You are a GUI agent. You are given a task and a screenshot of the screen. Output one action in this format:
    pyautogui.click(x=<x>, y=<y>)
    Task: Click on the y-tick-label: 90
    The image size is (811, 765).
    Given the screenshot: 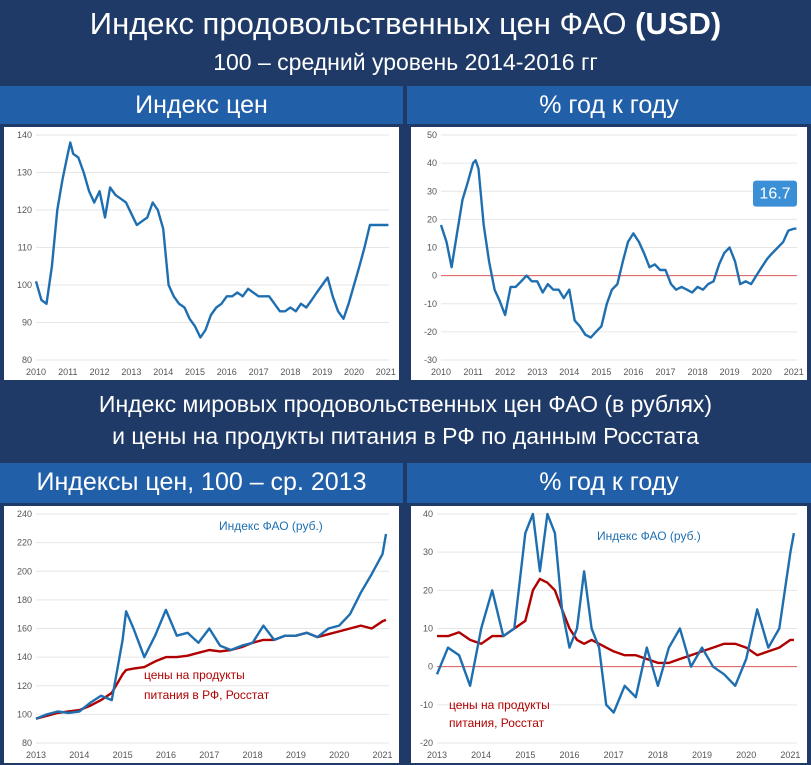 What is the action you would take?
    pyautogui.click(x=27, y=323)
    